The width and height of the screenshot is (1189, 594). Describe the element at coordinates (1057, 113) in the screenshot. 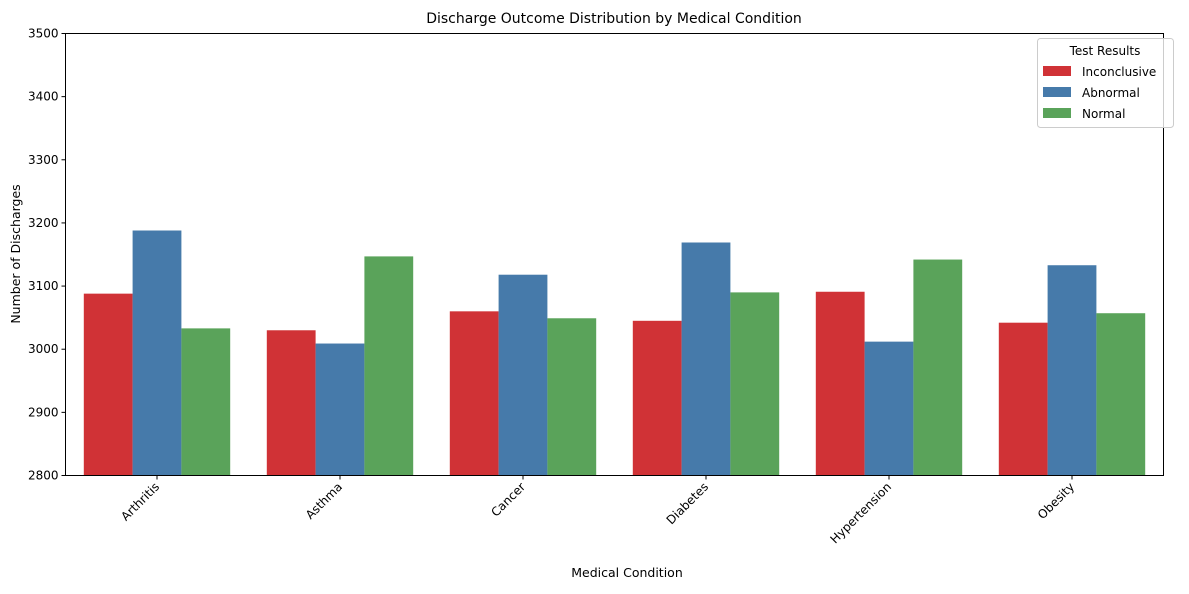

I see `legend-swatch-normal` at that location.